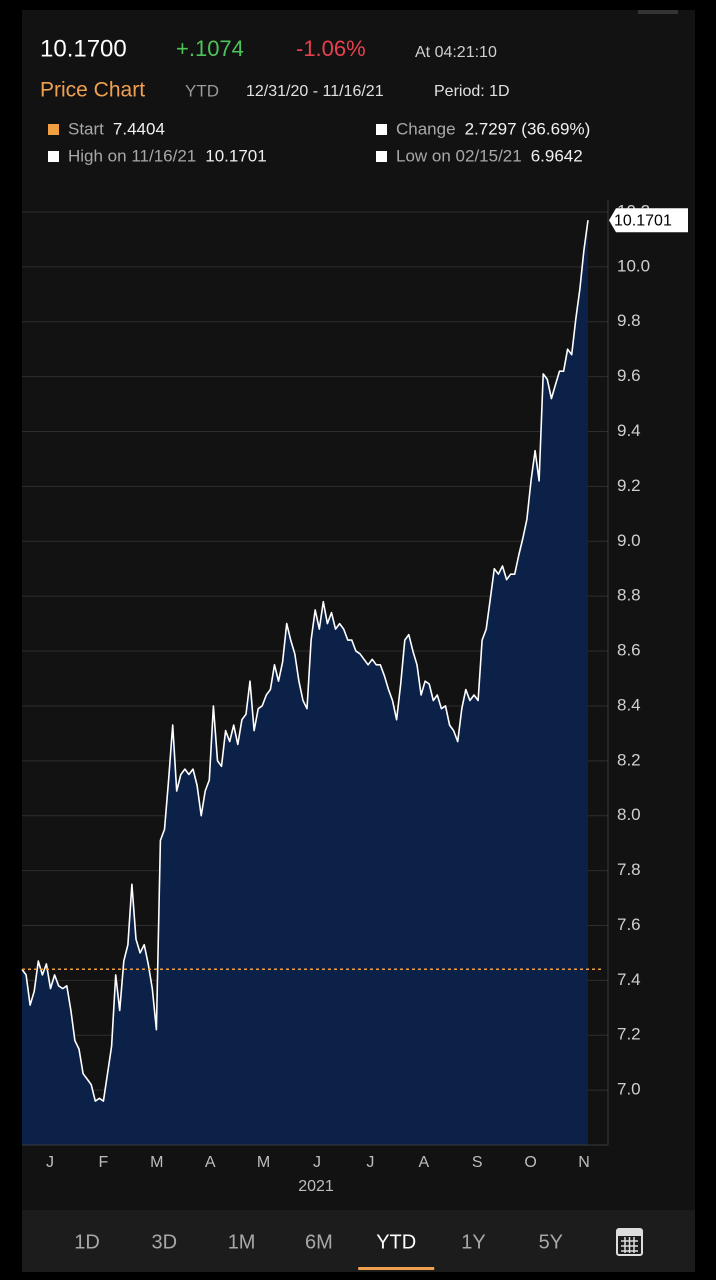 The width and height of the screenshot is (716, 1280). I want to click on period-tab: 5Y, so click(551, 1242).